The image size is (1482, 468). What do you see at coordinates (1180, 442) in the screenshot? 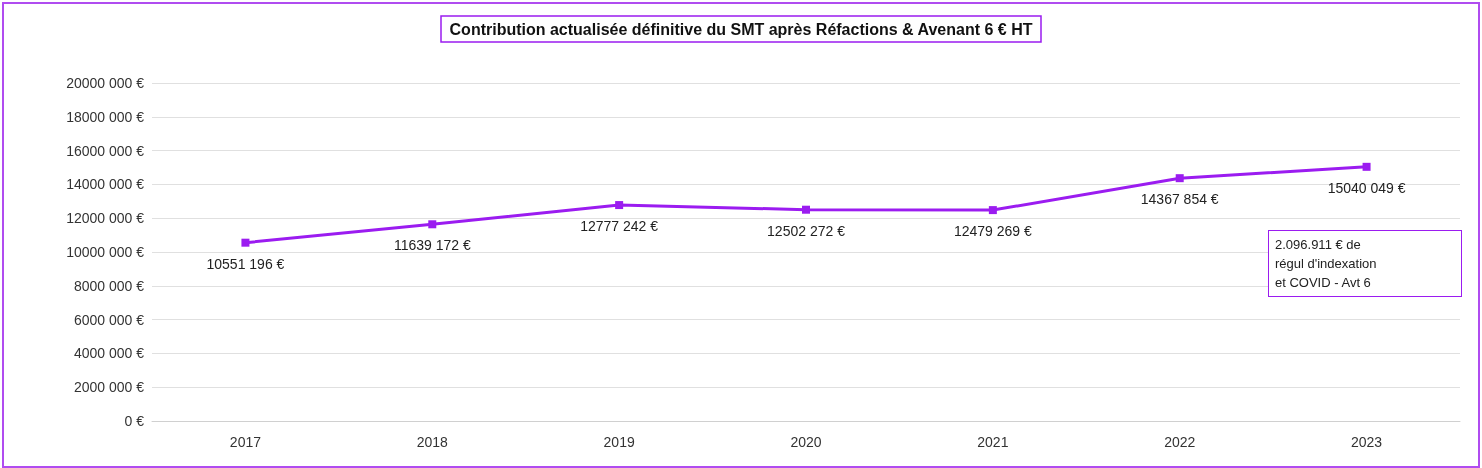
I see `x-tick-label: 2022` at bounding box center [1180, 442].